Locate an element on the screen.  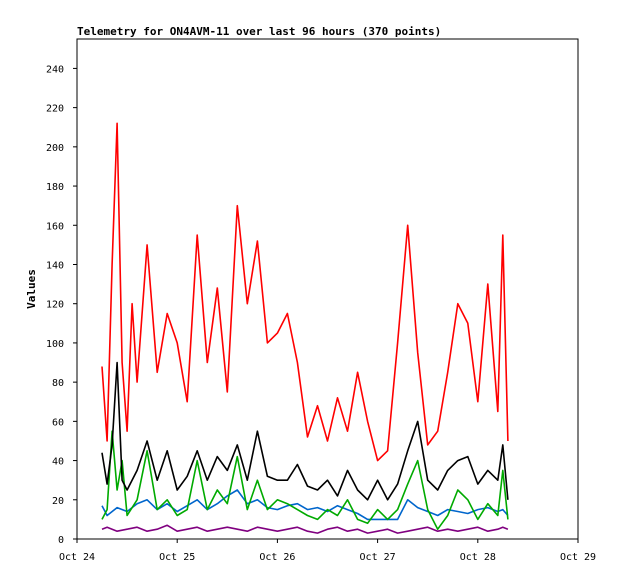
y-tick-label: 100 is located at coordinates (55, 344).